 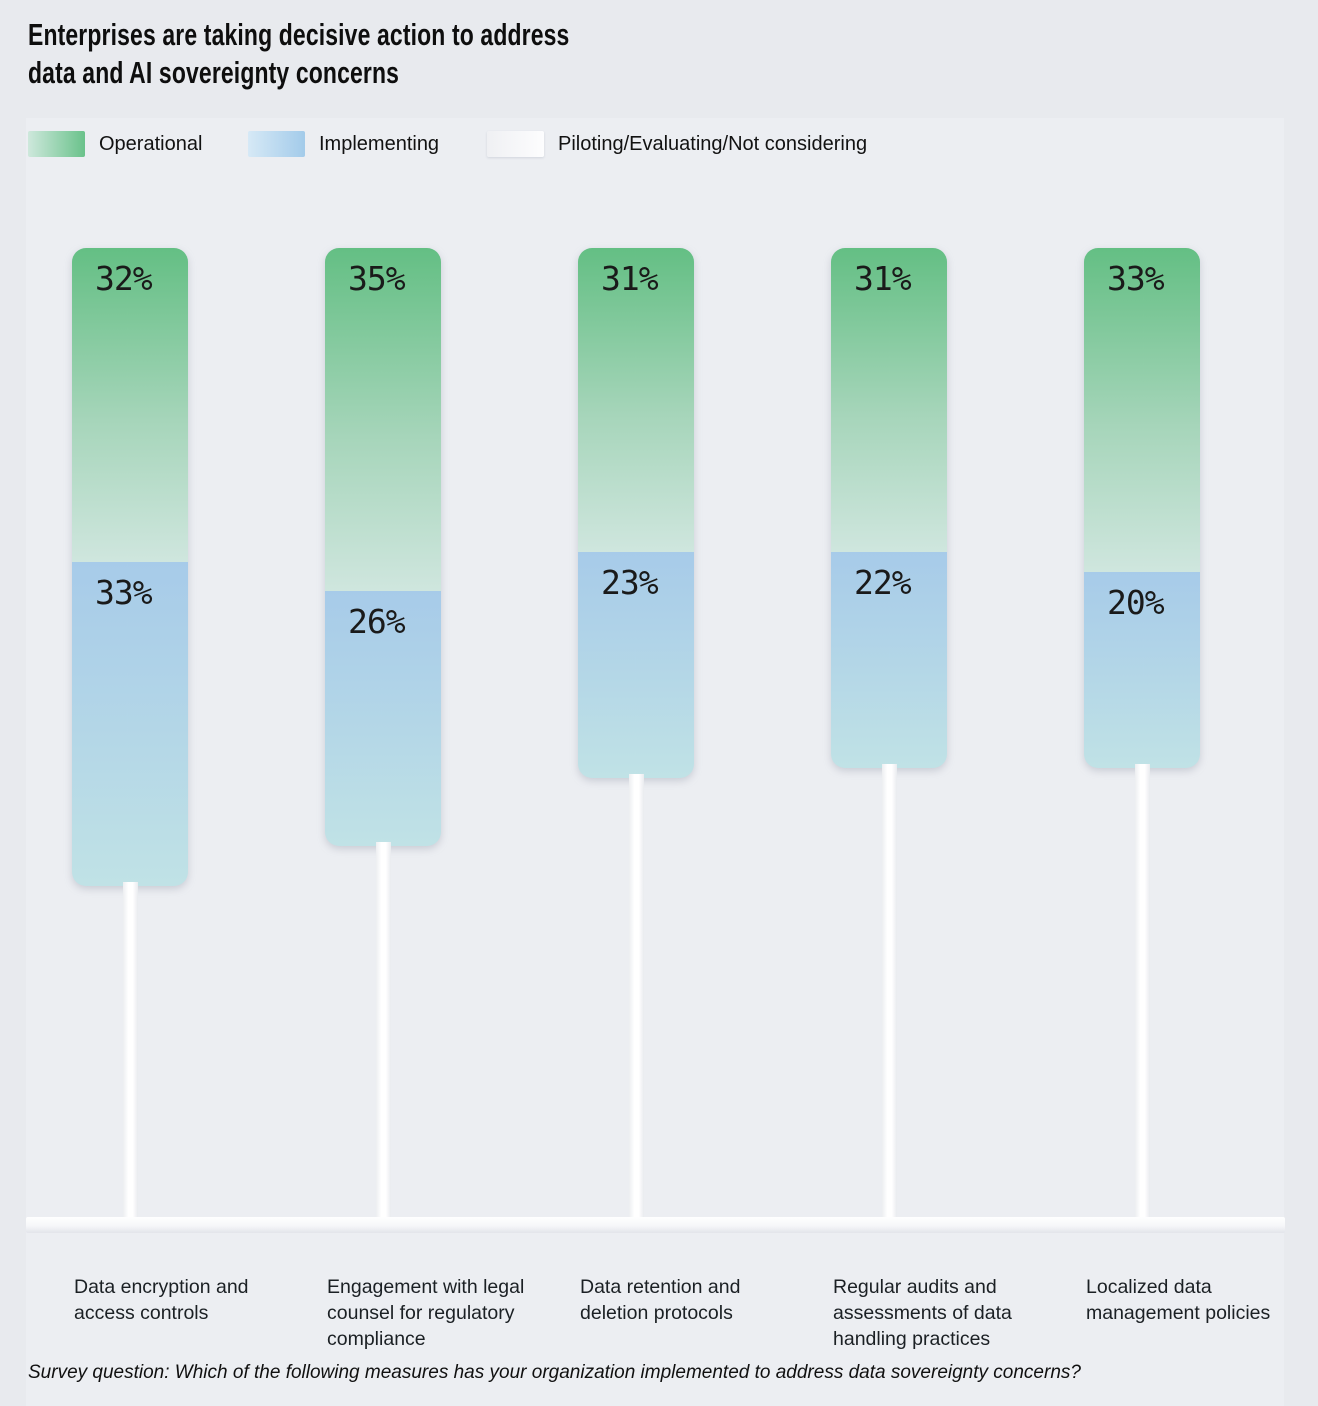 What do you see at coordinates (130, 405) in the screenshot?
I see `bar-segment-operational: 32%` at bounding box center [130, 405].